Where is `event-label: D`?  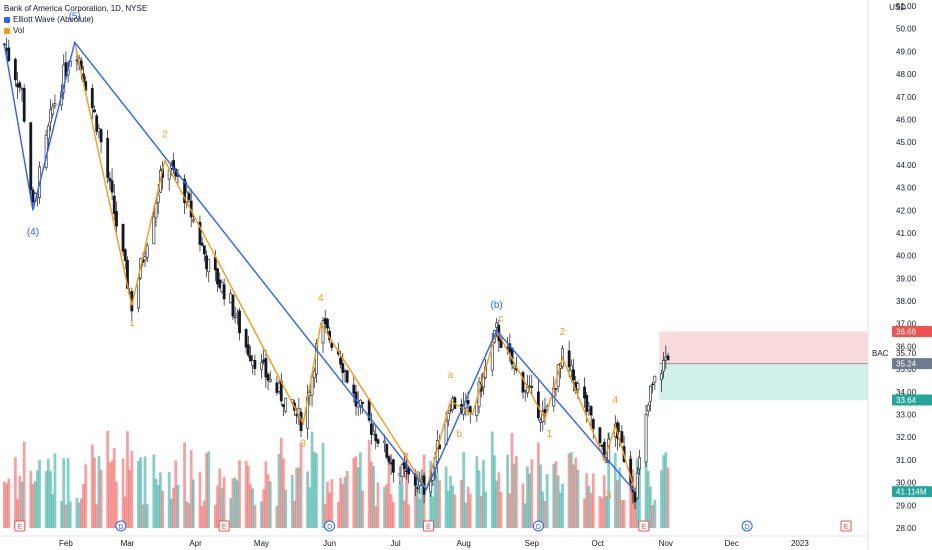
event-label: D is located at coordinates (120, 527).